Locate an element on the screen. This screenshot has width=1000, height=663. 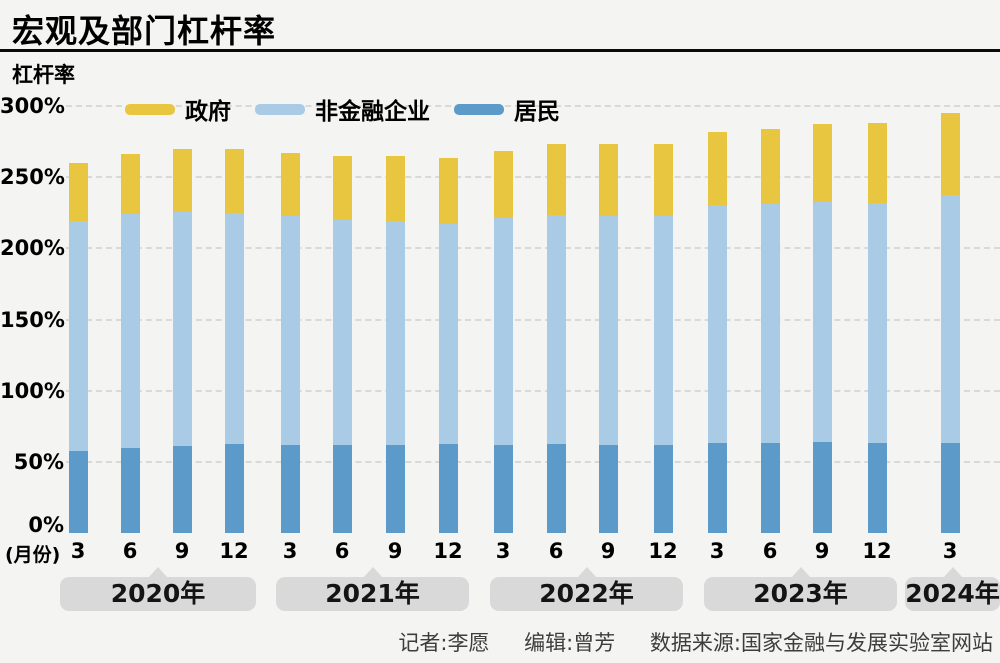
y-axis-title: 杠杆率 is located at coordinates (43, 75).